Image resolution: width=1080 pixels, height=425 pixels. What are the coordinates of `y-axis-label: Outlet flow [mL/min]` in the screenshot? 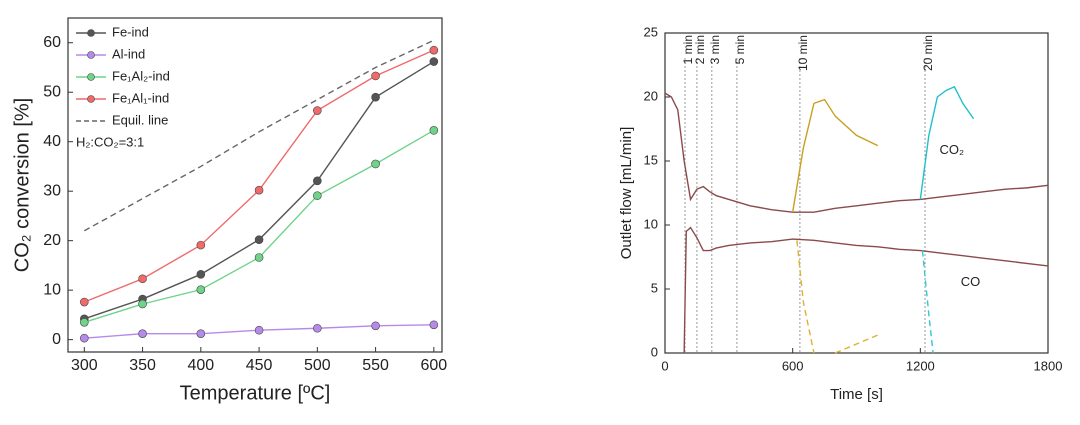 It's located at (626, 193).